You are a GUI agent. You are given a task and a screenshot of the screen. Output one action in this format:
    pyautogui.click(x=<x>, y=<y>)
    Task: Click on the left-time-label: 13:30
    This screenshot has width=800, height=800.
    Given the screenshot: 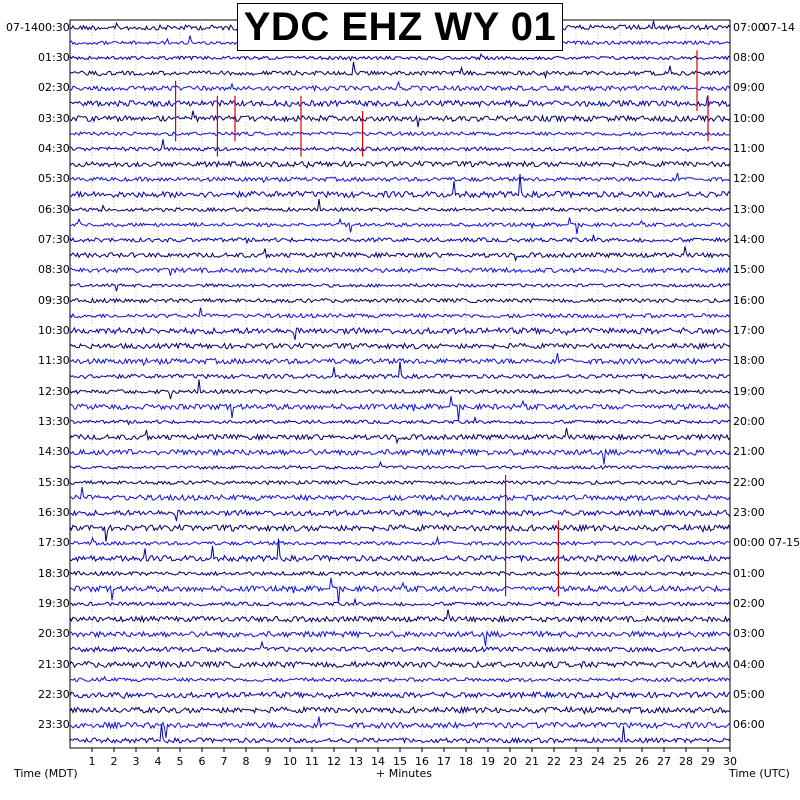 What is the action you would take?
    pyautogui.click(x=54, y=421)
    